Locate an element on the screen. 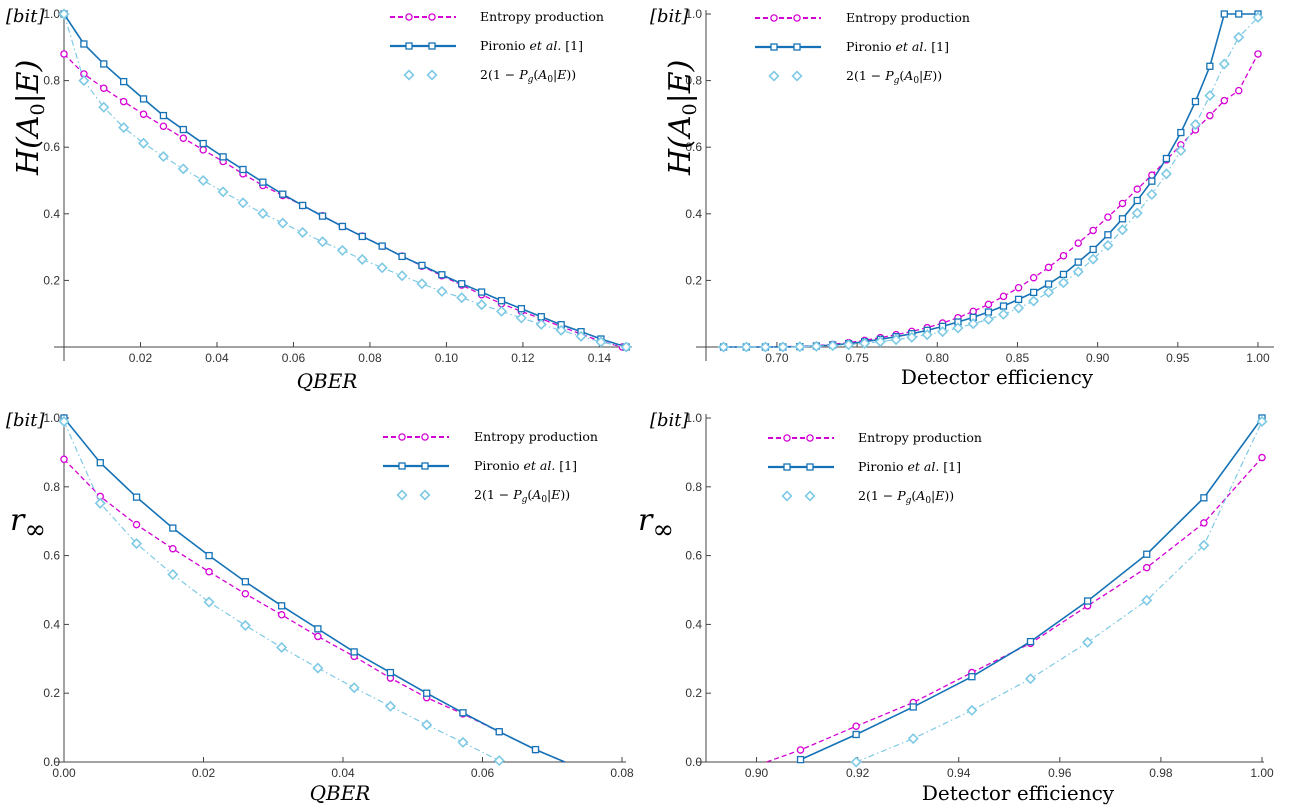 The width and height of the screenshot is (1290, 811). y-axis-label: H(A0|E) is located at coordinates (30, 118).